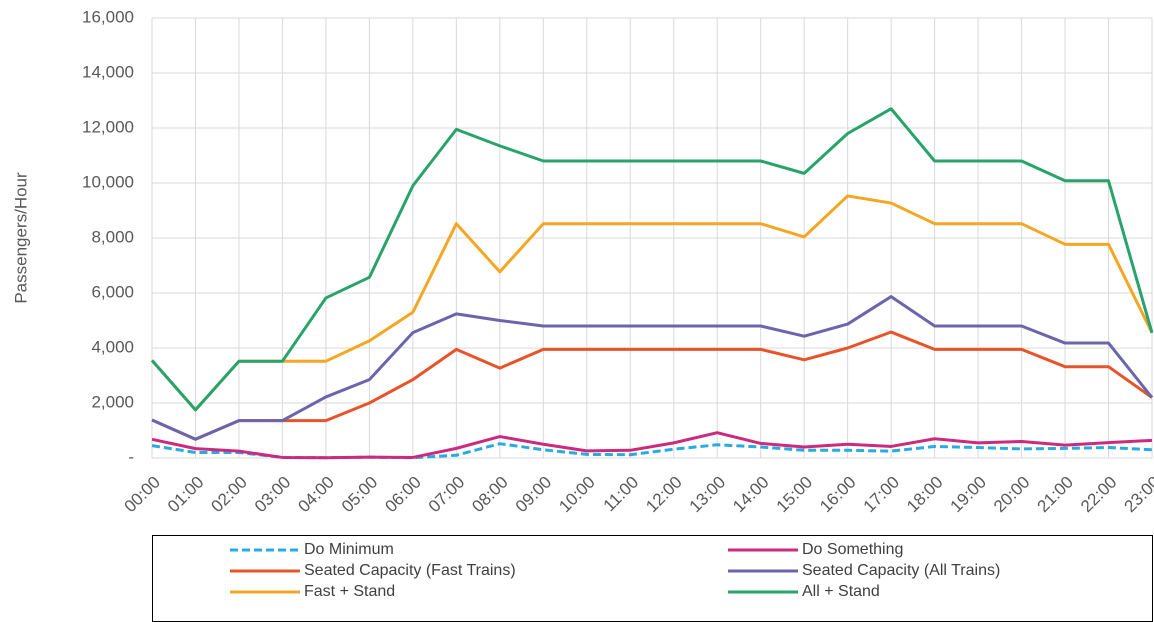 Image resolution: width=1154 pixels, height=622 pixels. What do you see at coordinates (925, 495) in the screenshot?
I see `x-tick-label: 18:00` at bounding box center [925, 495].